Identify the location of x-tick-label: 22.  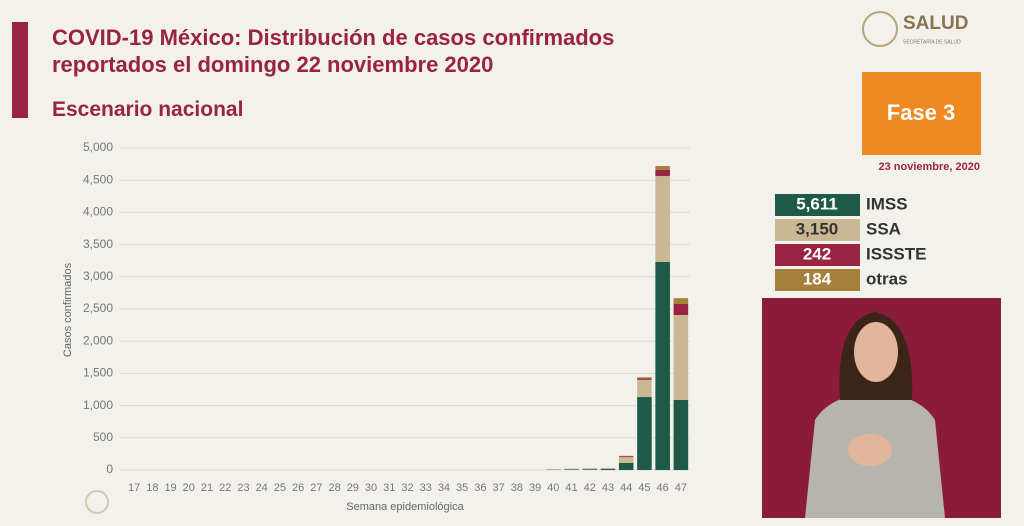
(225, 488).